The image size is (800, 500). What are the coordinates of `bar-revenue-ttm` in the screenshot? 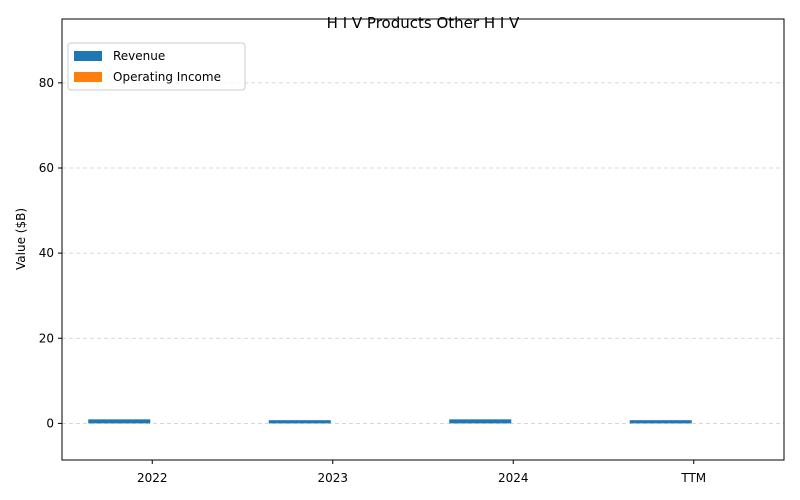 It's located at (660, 422).